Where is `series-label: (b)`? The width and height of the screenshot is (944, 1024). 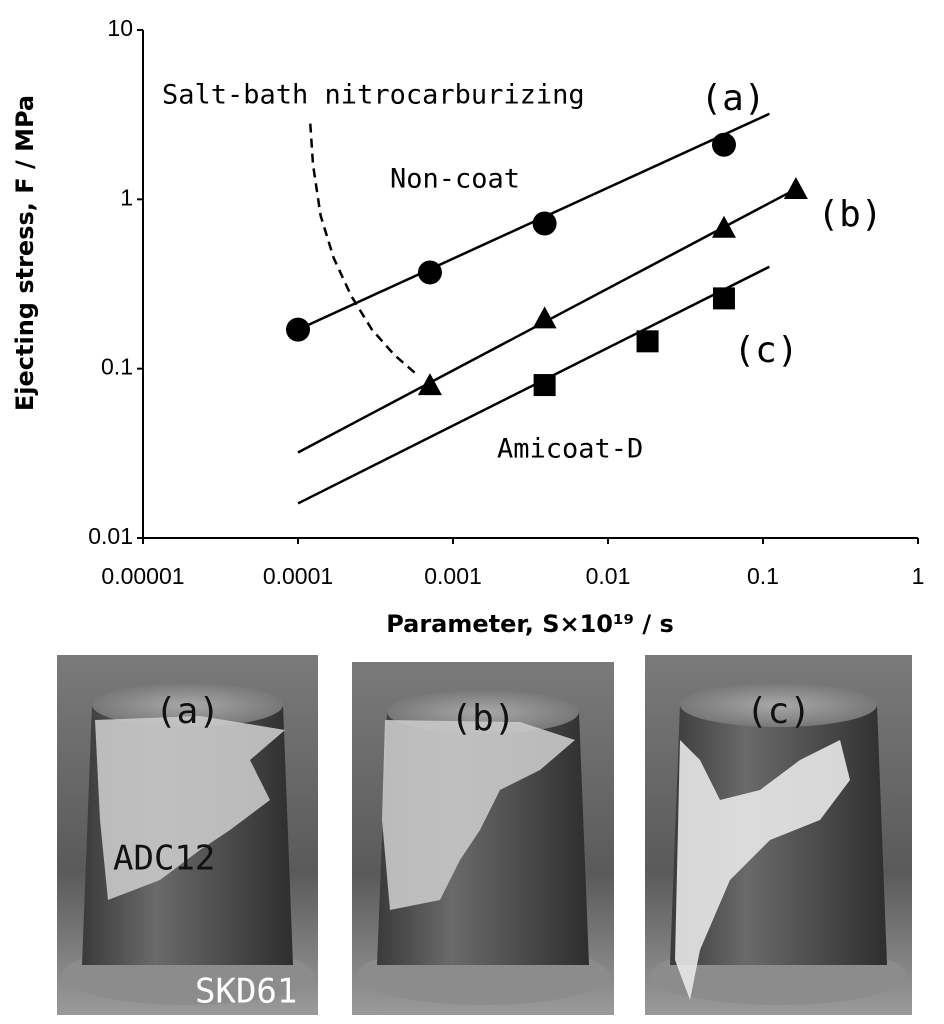 series-label: (b) is located at coordinates (849, 214).